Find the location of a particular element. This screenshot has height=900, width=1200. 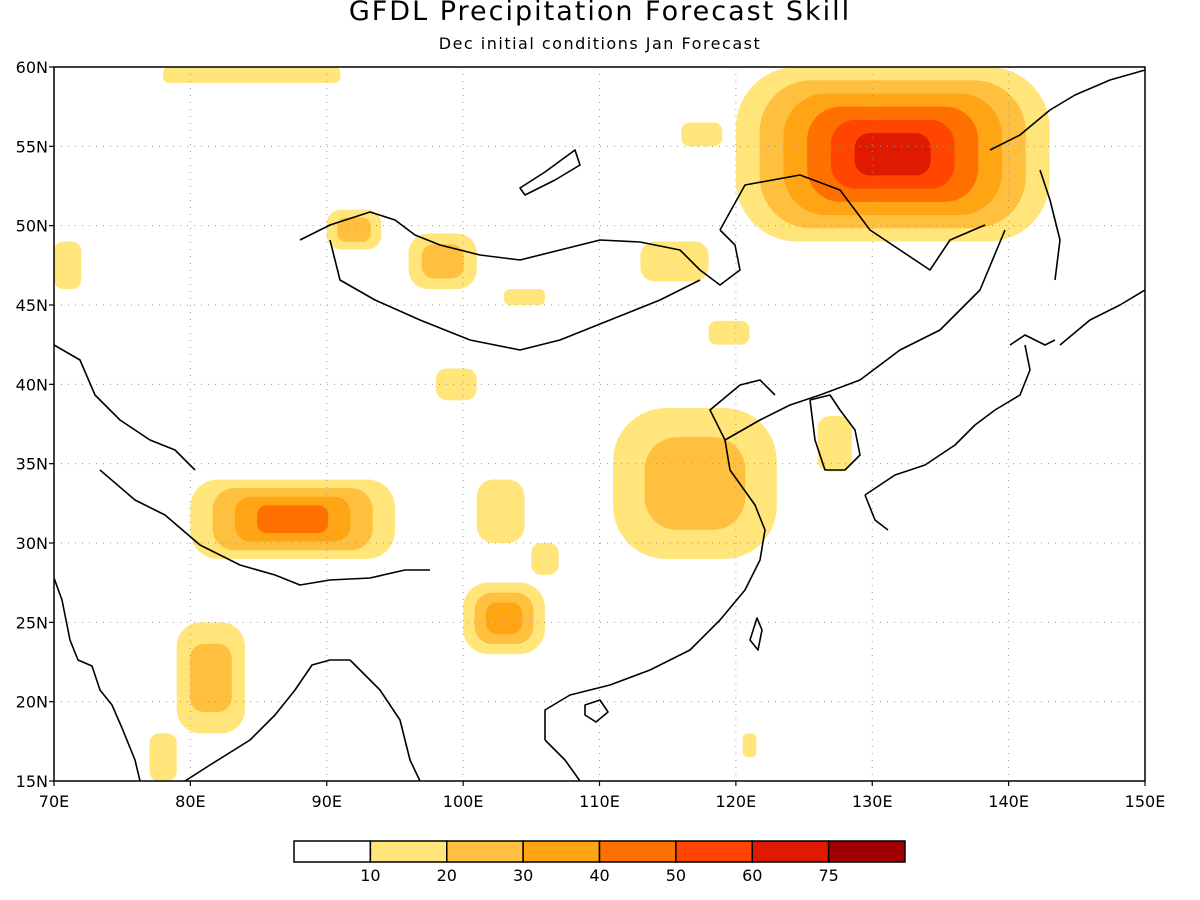

central-asia-border is located at coordinates (125, 407).